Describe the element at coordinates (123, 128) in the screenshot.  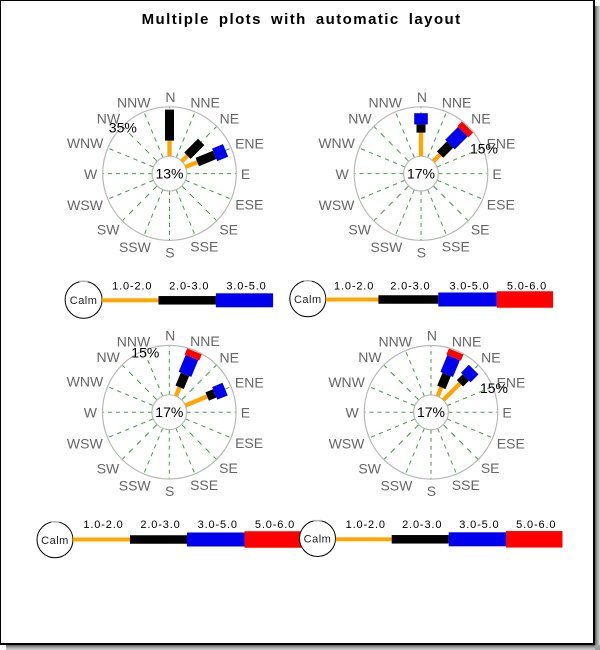
I see `svg-text: 35%` at that location.